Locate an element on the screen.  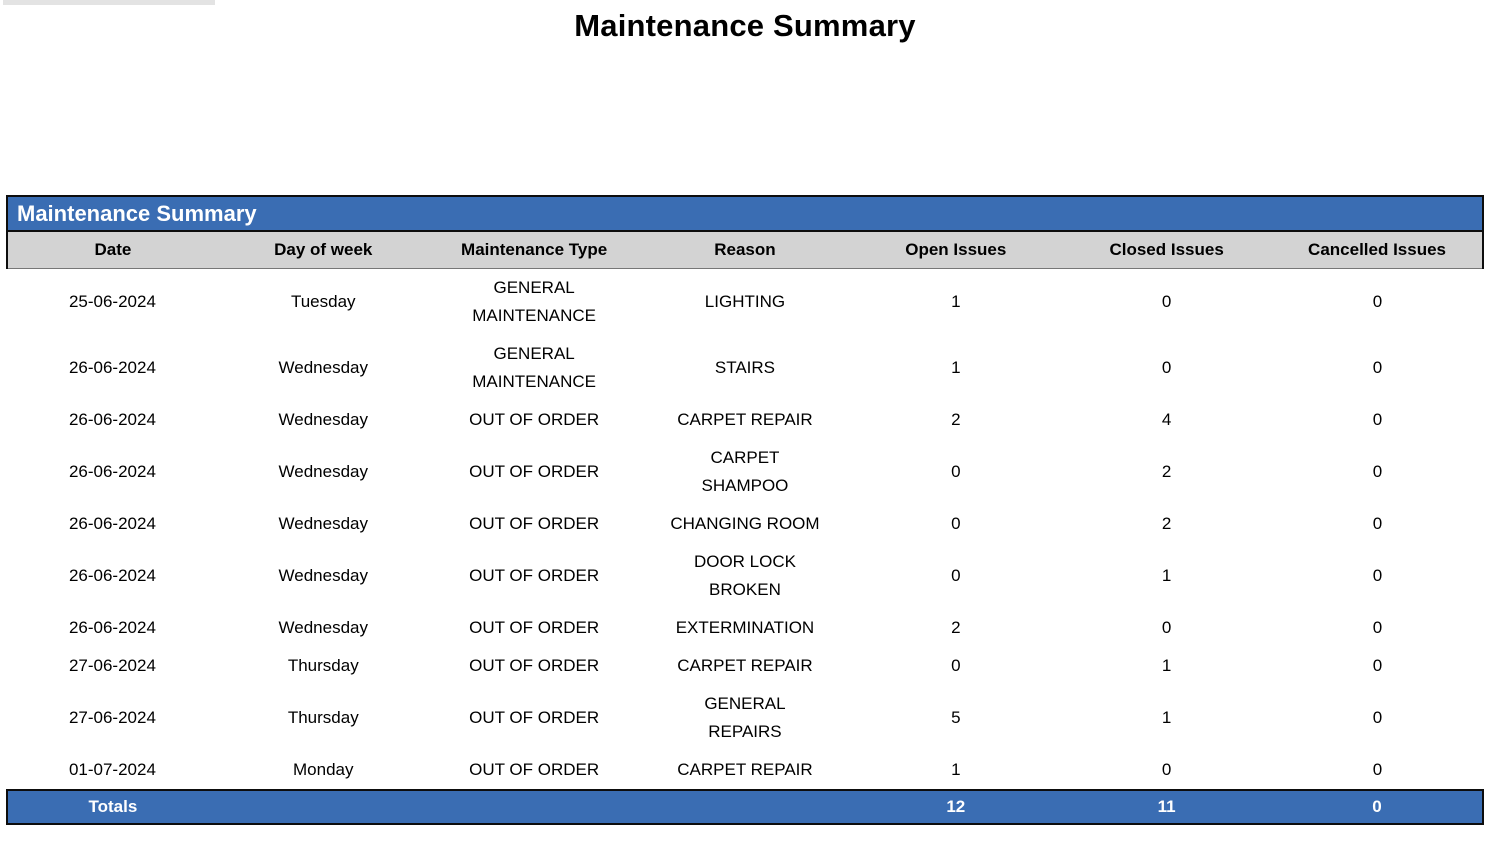
cell-reason: GENERAL REPAIRS is located at coordinates (745, 717).